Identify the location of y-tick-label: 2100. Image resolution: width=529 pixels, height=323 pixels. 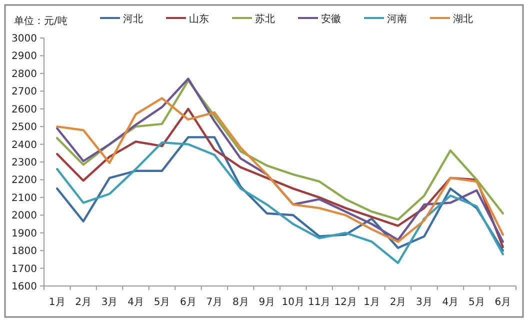
(24, 198).